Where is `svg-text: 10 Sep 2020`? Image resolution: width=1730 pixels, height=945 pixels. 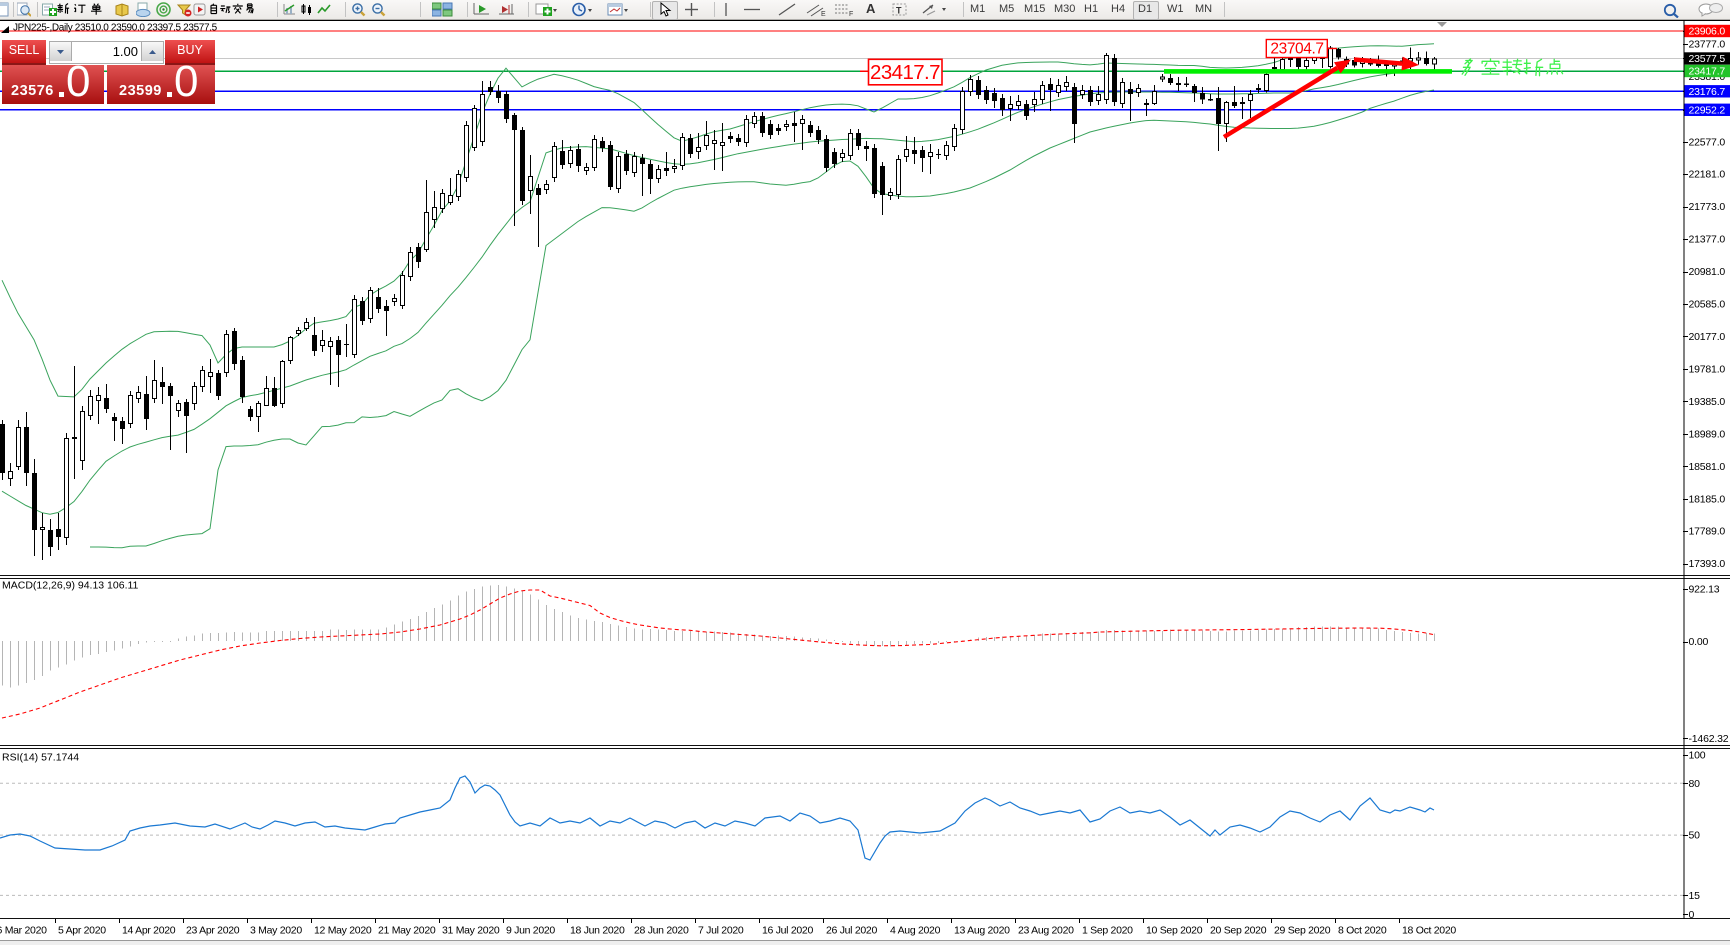 svg-text: 10 Sep 2020 is located at coordinates (1174, 931).